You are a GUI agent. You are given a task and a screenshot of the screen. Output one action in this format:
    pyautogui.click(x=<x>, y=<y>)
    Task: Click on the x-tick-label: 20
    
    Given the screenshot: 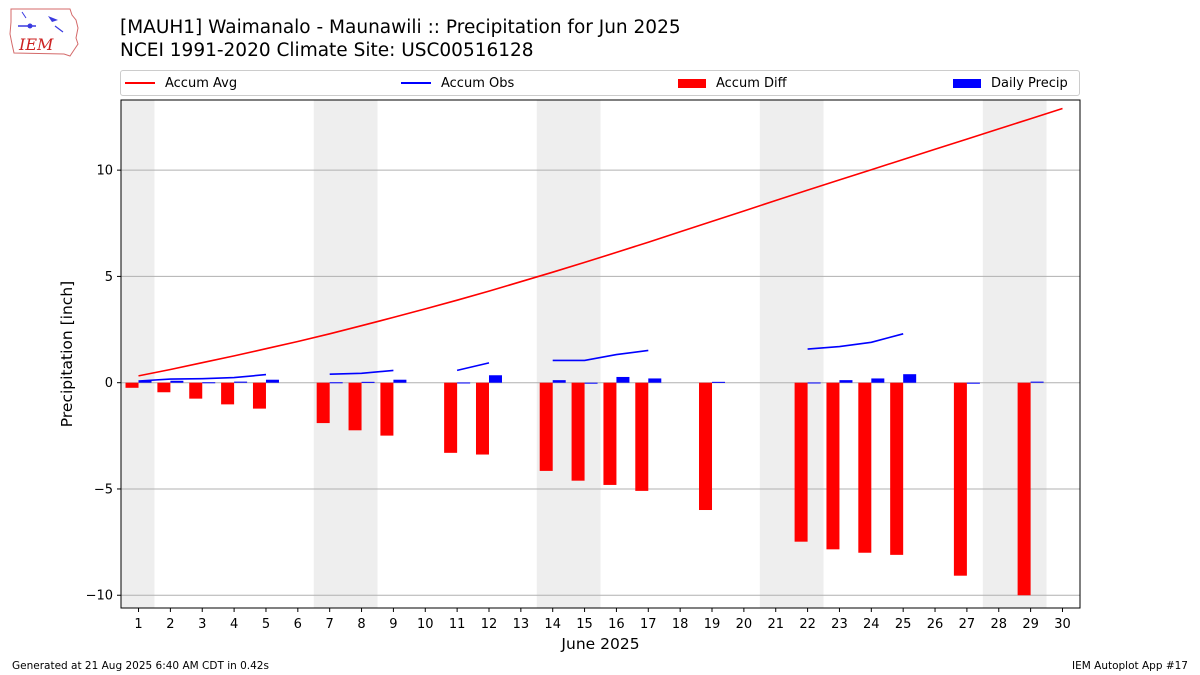 What is the action you would take?
    pyautogui.click(x=744, y=624)
    